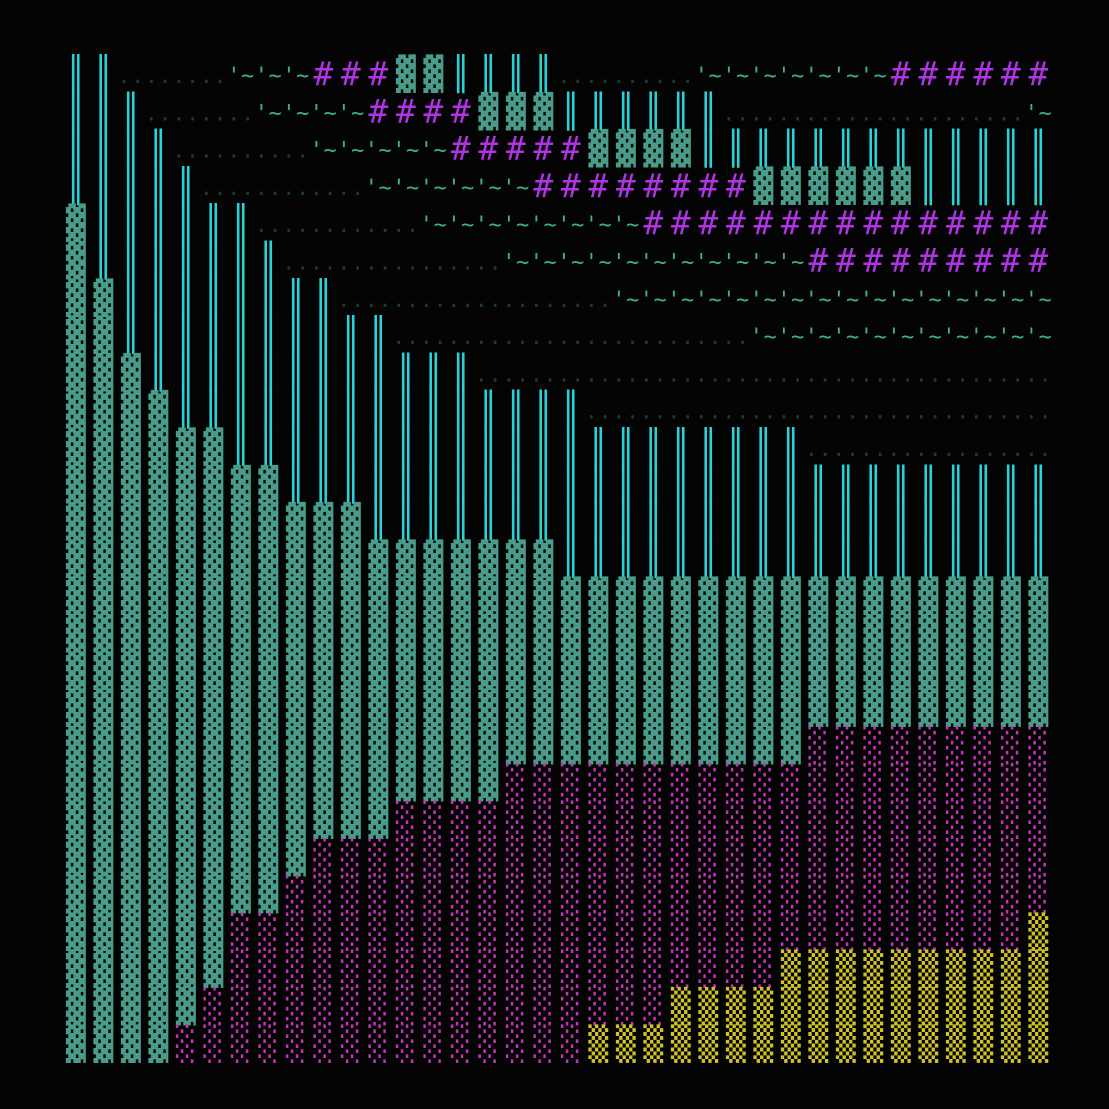 This screenshot has height=1109, width=1109. Describe the element at coordinates (378, 410) in the screenshot. I see `glyph-run: ║║║║║║║║║║║║║║║` at that location.